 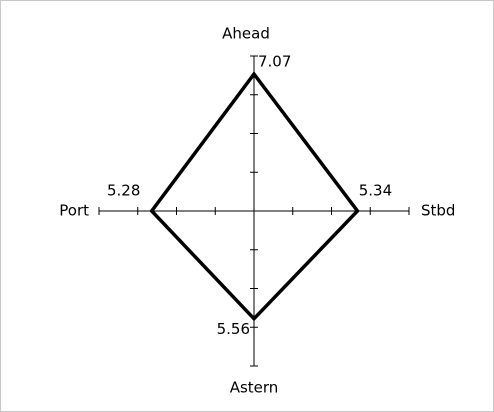 I want to click on value-label: 7.07, so click(x=274, y=62).